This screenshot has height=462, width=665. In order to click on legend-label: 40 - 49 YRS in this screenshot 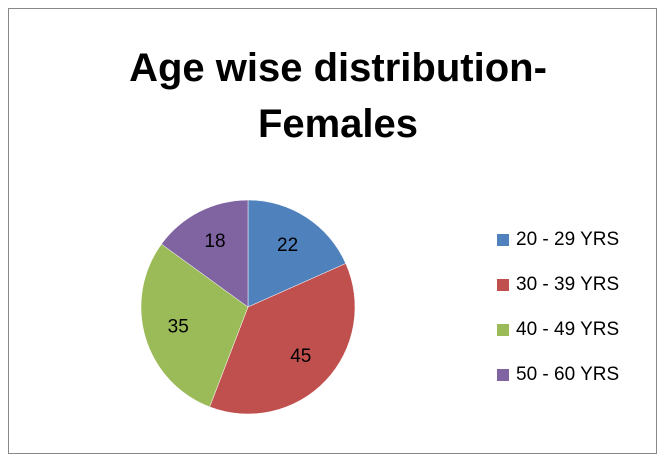, I will do `click(567, 329)`.